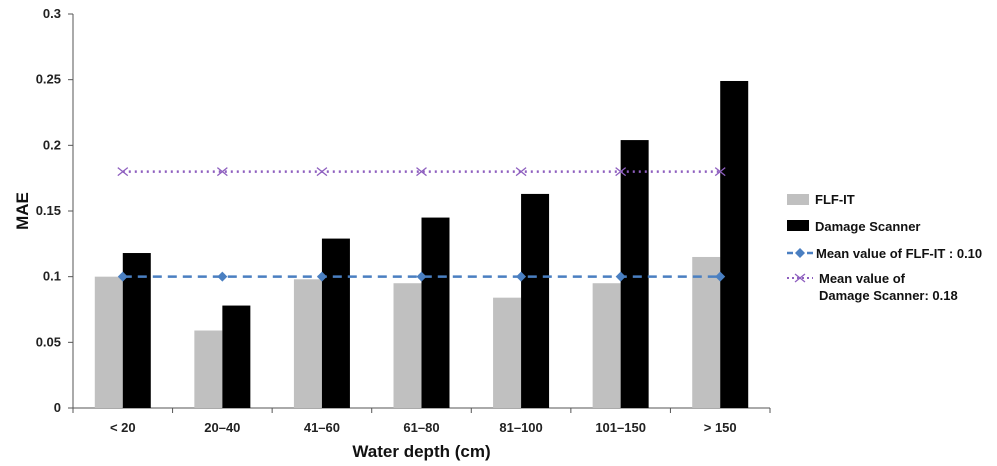 This screenshot has height=466, width=997. I want to click on y-tick-label: 0, so click(57, 407).